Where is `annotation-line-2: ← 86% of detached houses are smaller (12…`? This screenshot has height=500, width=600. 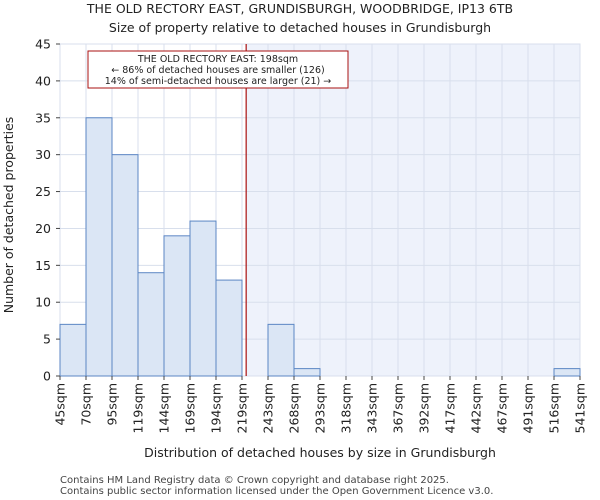
annotation-line-2: ← 86% of detached houses are smaller (12… is located at coordinates (217, 70).